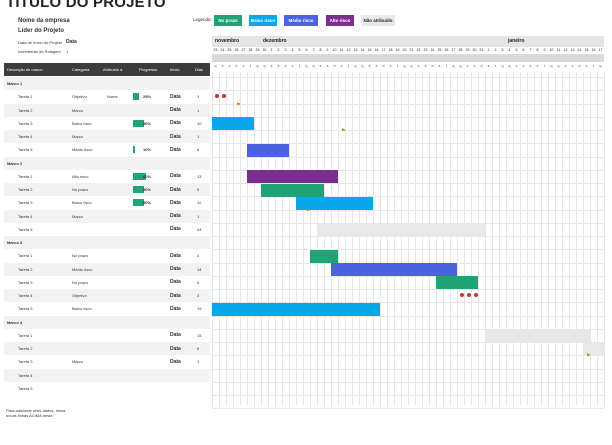 This screenshot has height=445, width=612. What do you see at coordinates (107, 349) in the screenshot?
I see `table-row: Tarefa 2 Data 5` at bounding box center [107, 349].